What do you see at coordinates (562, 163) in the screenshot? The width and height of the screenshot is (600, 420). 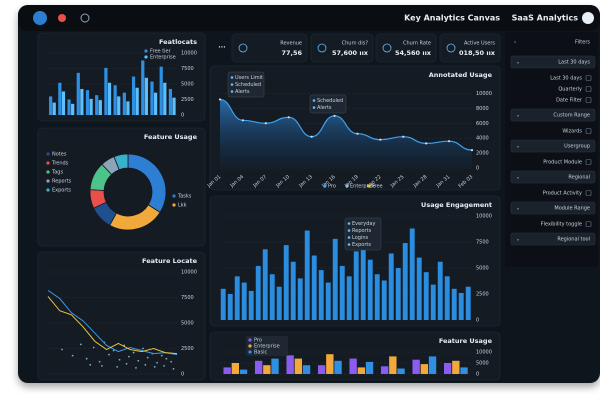 I see `option-label: Product Module` at bounding box center [562, 163].